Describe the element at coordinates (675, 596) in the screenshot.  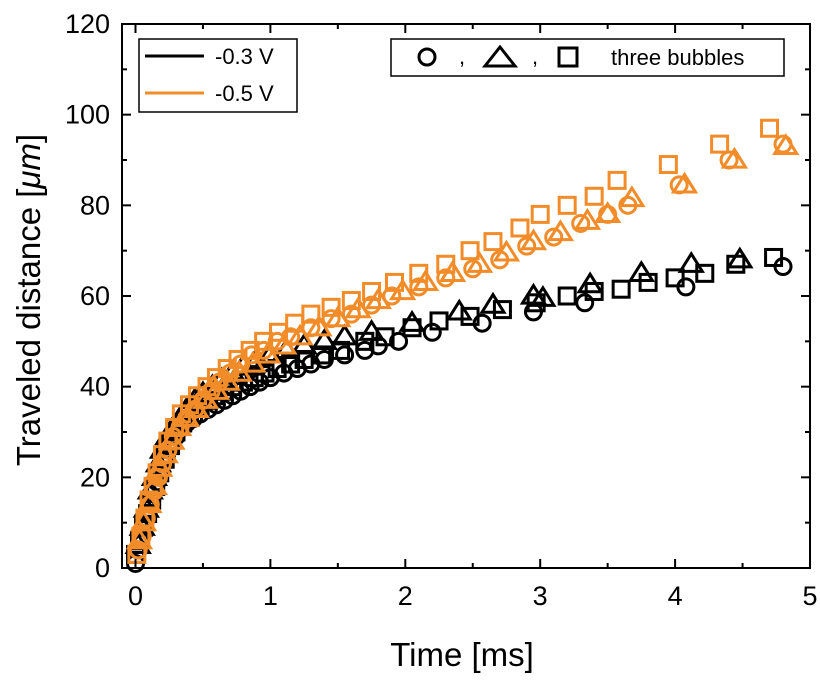
I see `x-tick-label: 4` at that location.